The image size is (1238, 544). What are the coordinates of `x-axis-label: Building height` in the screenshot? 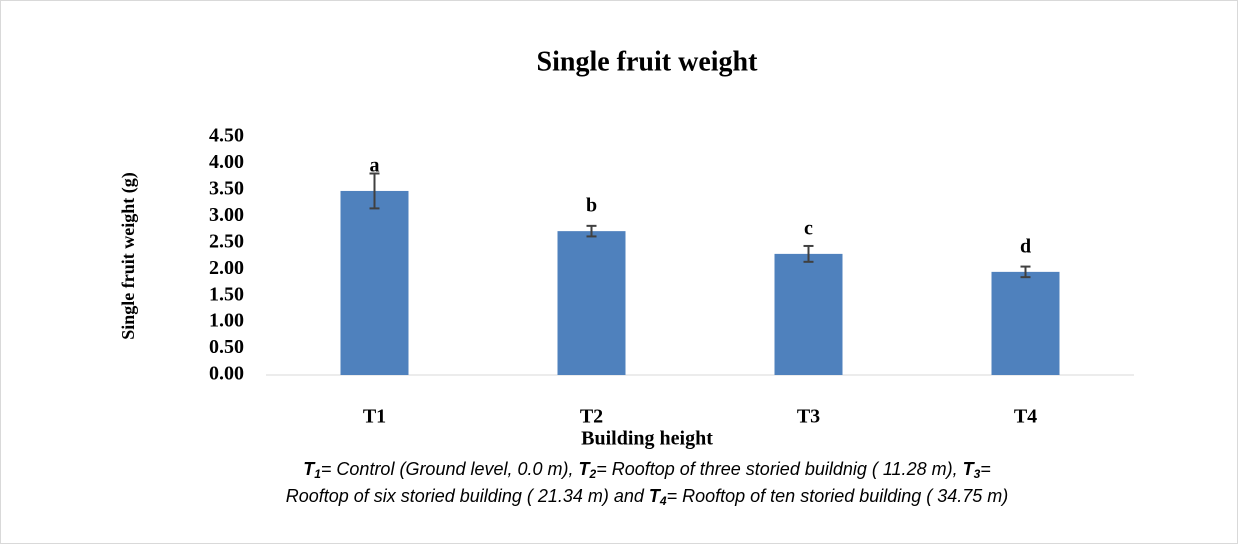 It's located at (647, 439).